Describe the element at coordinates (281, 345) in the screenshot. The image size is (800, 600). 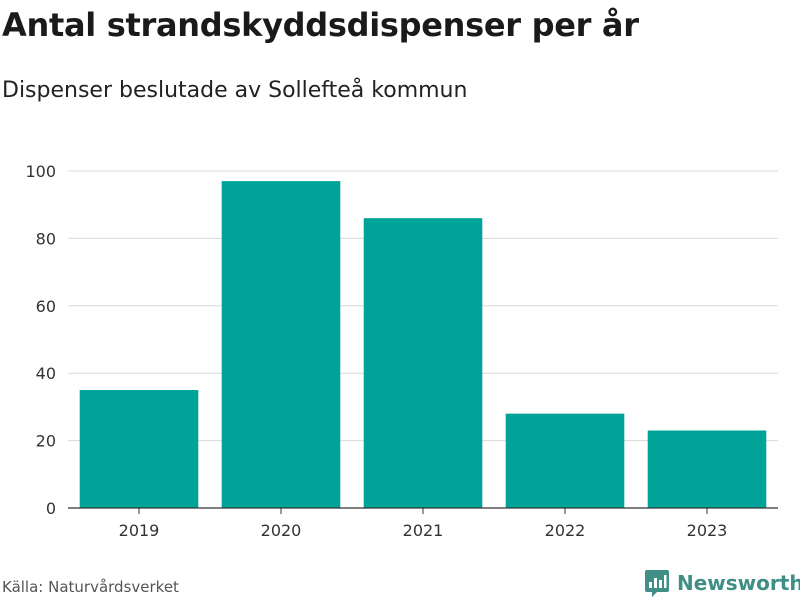
I see `bar-2020` at that location.